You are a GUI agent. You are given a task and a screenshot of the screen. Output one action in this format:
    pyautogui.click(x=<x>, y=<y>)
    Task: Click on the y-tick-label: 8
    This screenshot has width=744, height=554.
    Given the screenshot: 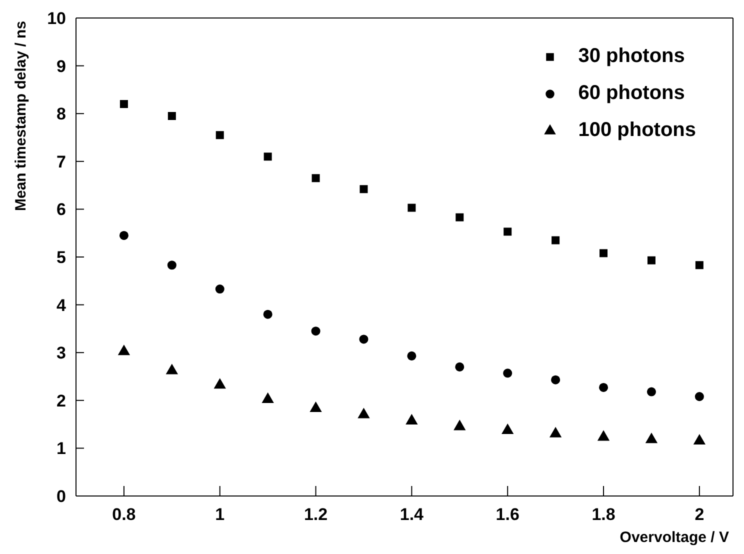 What is the action you would take?
    pyautogui.click(x=61, y=114)
    